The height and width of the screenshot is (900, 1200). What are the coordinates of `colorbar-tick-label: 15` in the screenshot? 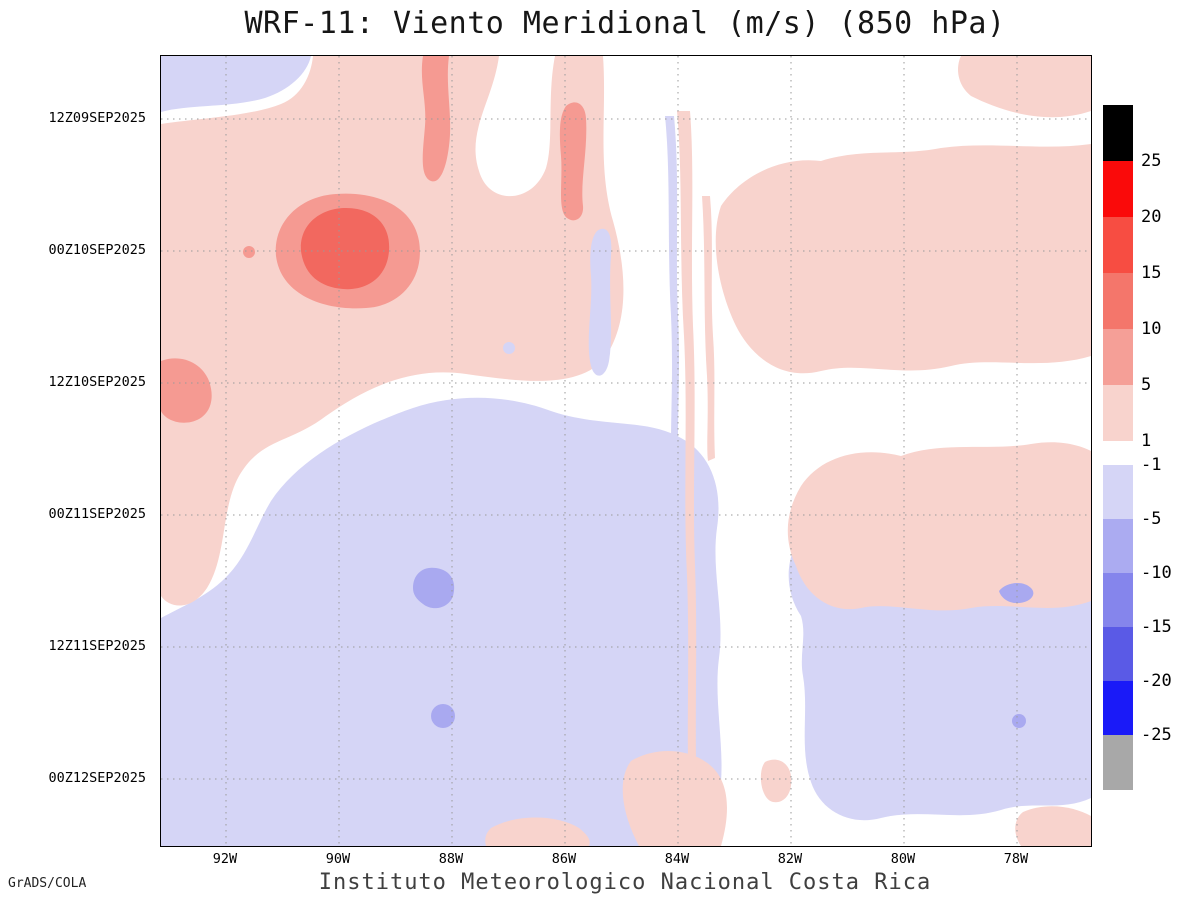 It's located at (1151, 273).